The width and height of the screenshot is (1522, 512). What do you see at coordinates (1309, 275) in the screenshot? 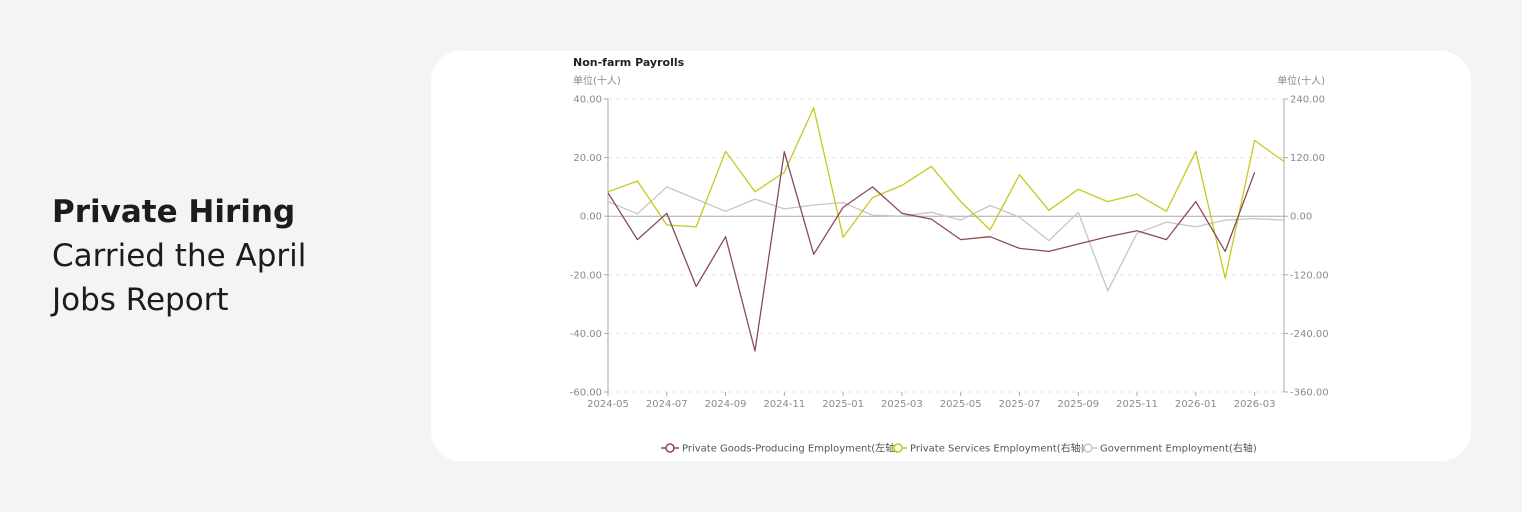
I see `right-tick-label: -120.00` at bounding box center [1309, 275].